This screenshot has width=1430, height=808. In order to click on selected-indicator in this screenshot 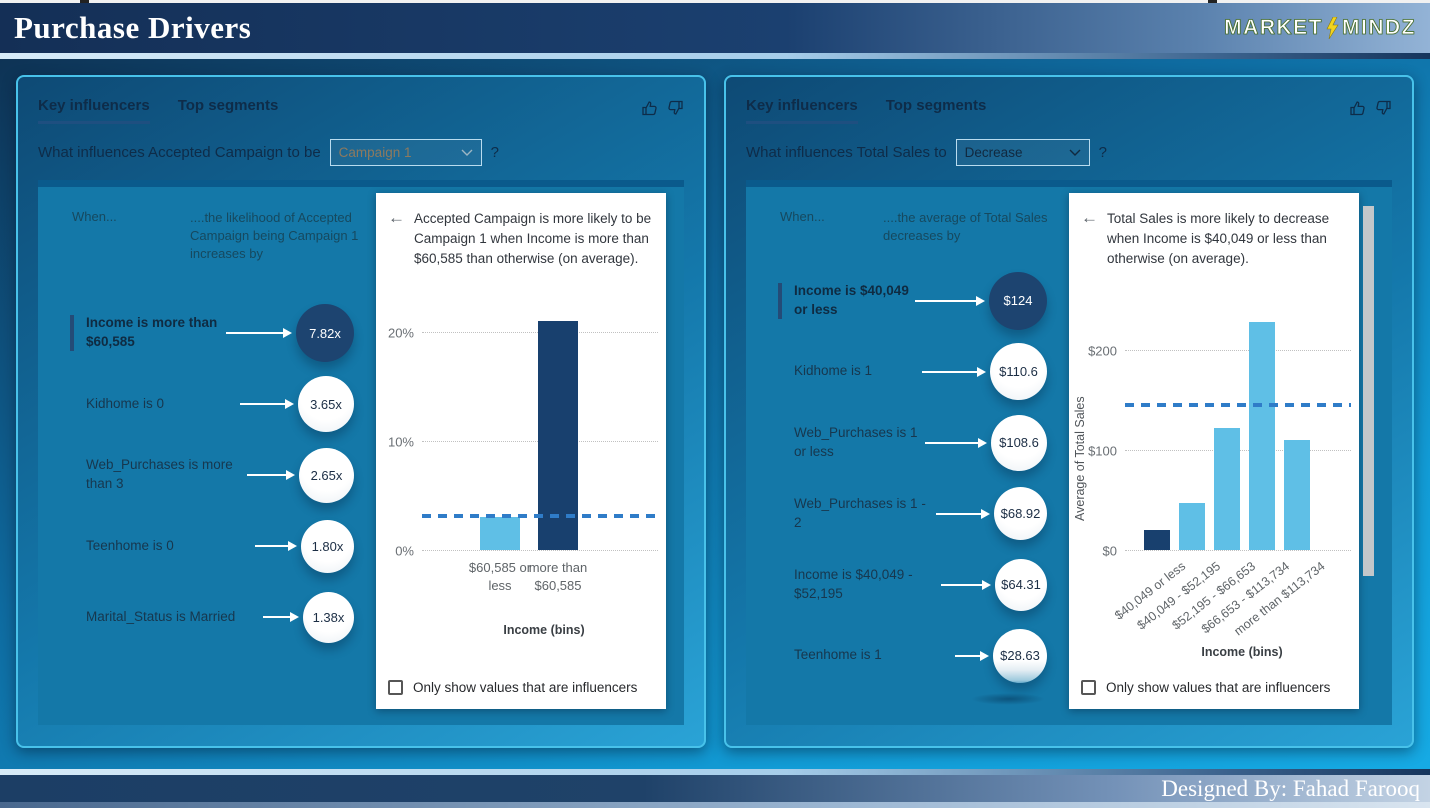, I will do `click(72, 333)`.